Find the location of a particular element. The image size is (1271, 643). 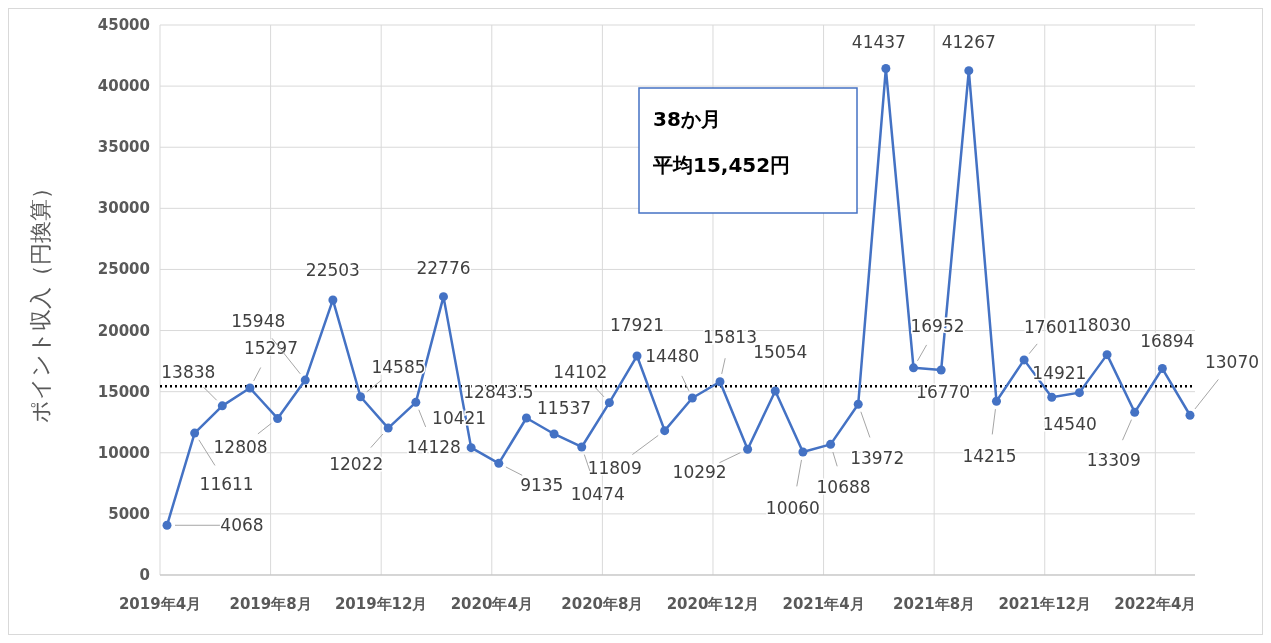

y-tick-label: 25000 is located at coordinates (123, 269).